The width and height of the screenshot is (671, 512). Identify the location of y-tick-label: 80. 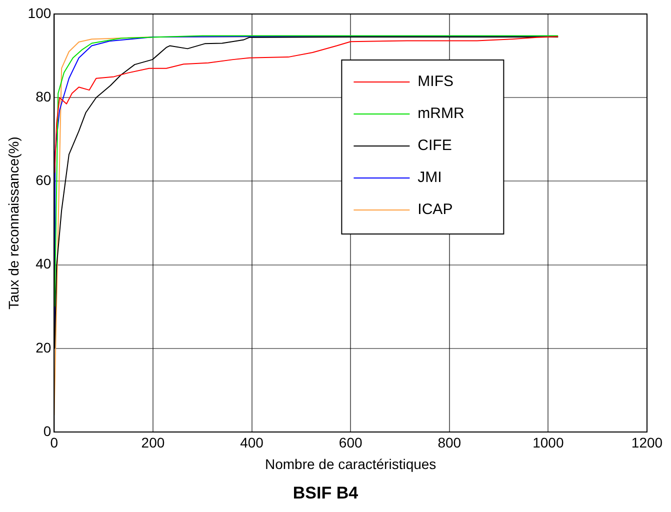
(44, 96).